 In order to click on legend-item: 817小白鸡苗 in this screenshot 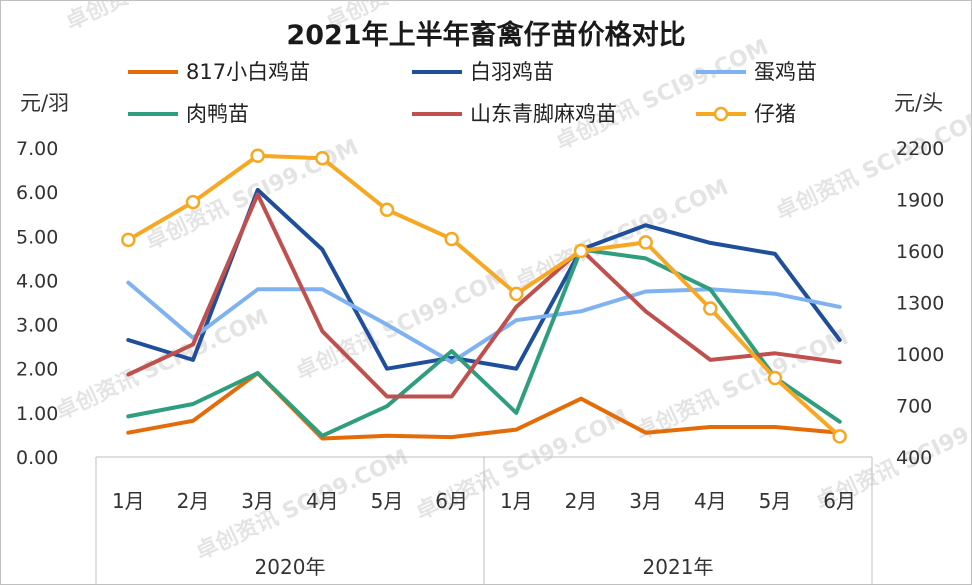, I will do `click(219, 72)`.